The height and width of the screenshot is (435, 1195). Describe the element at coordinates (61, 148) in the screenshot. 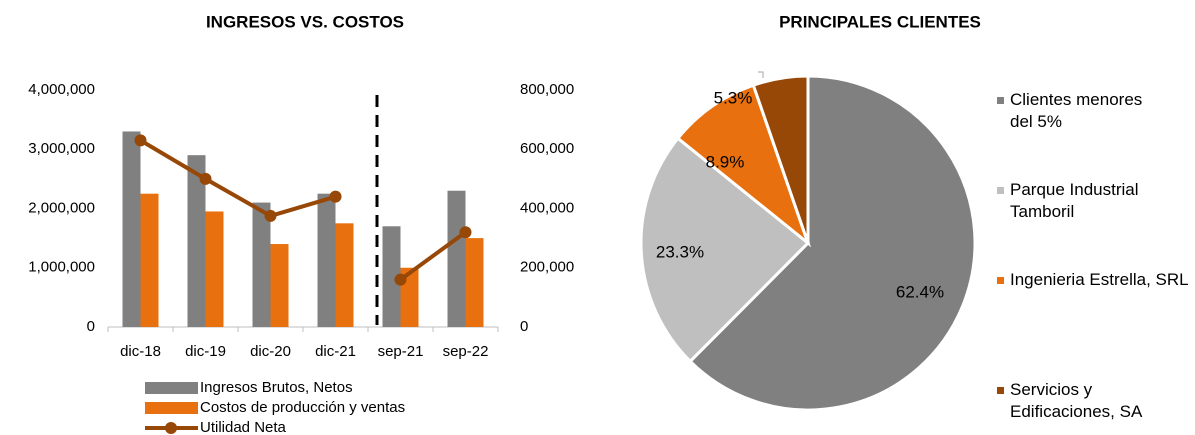

I see `y-tick-label: 3,000,000` at that location.